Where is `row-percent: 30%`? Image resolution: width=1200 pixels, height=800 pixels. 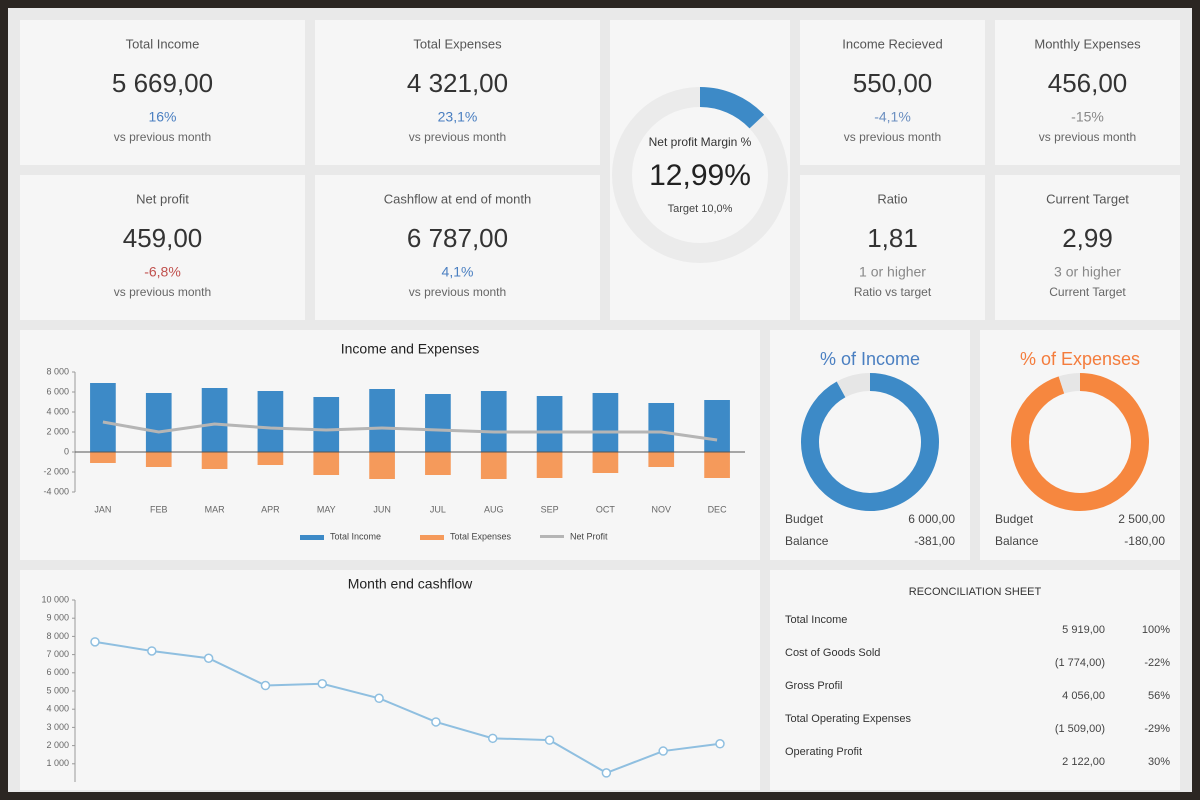 row-percent: 30% is located at coordinates (1159, 762).